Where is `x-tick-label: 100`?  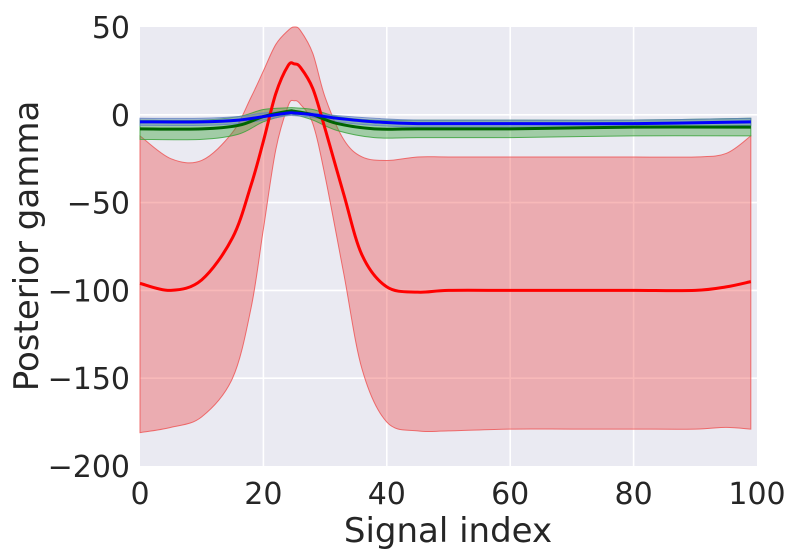 x-tick-label: 100 is located at coordinates (756, 494).